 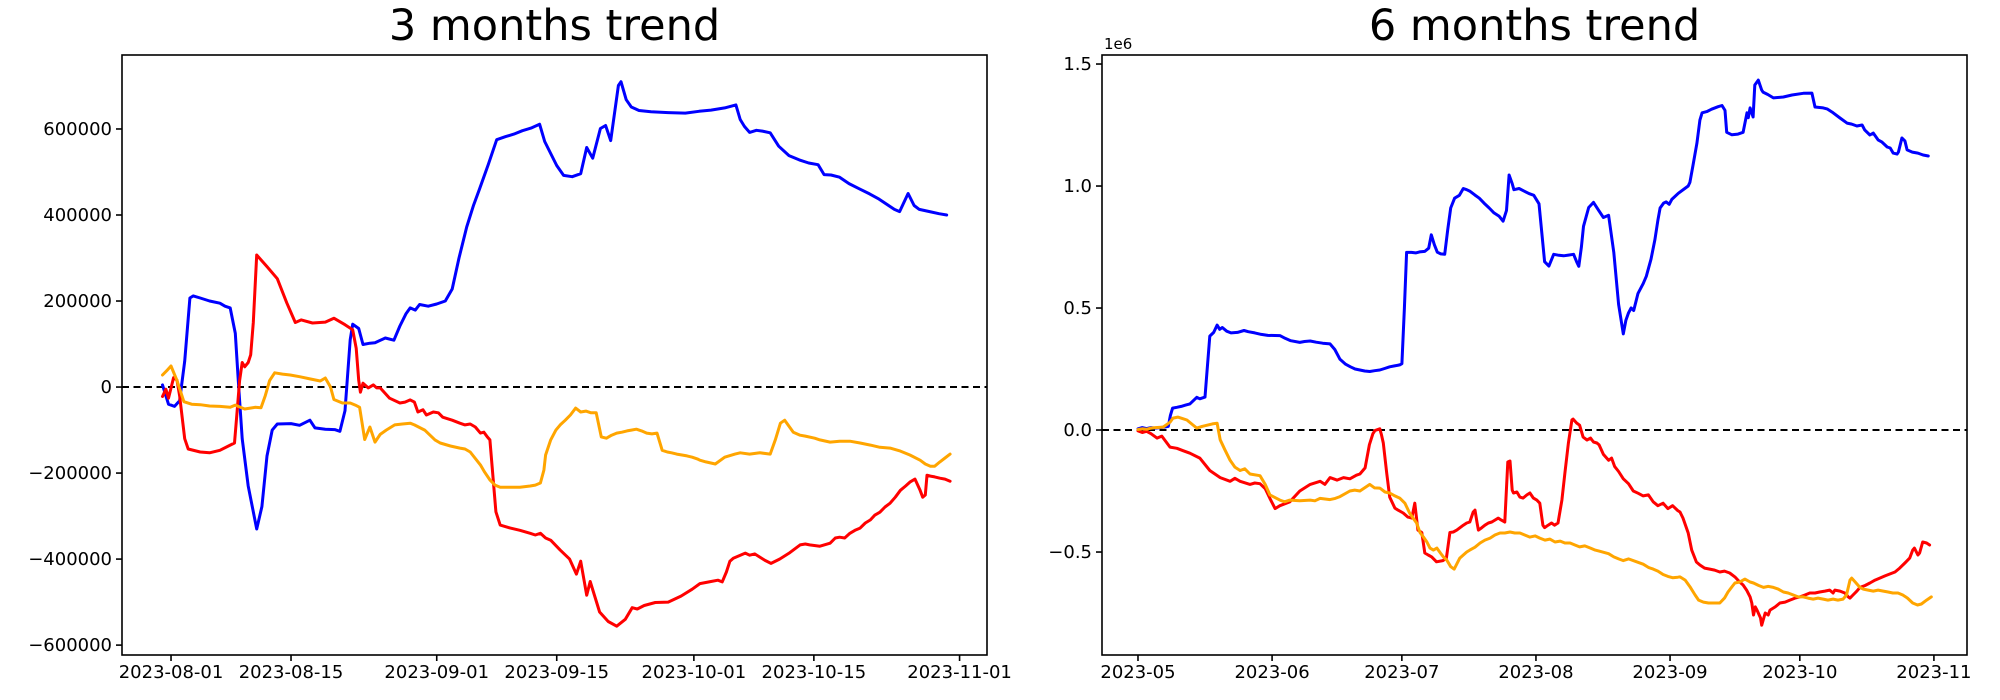 What do you see at coordinates (171, 672) in the screenshot?
I see `left-chart-x-tick-label: 2023-08-01` at bounding box center [171, 672].